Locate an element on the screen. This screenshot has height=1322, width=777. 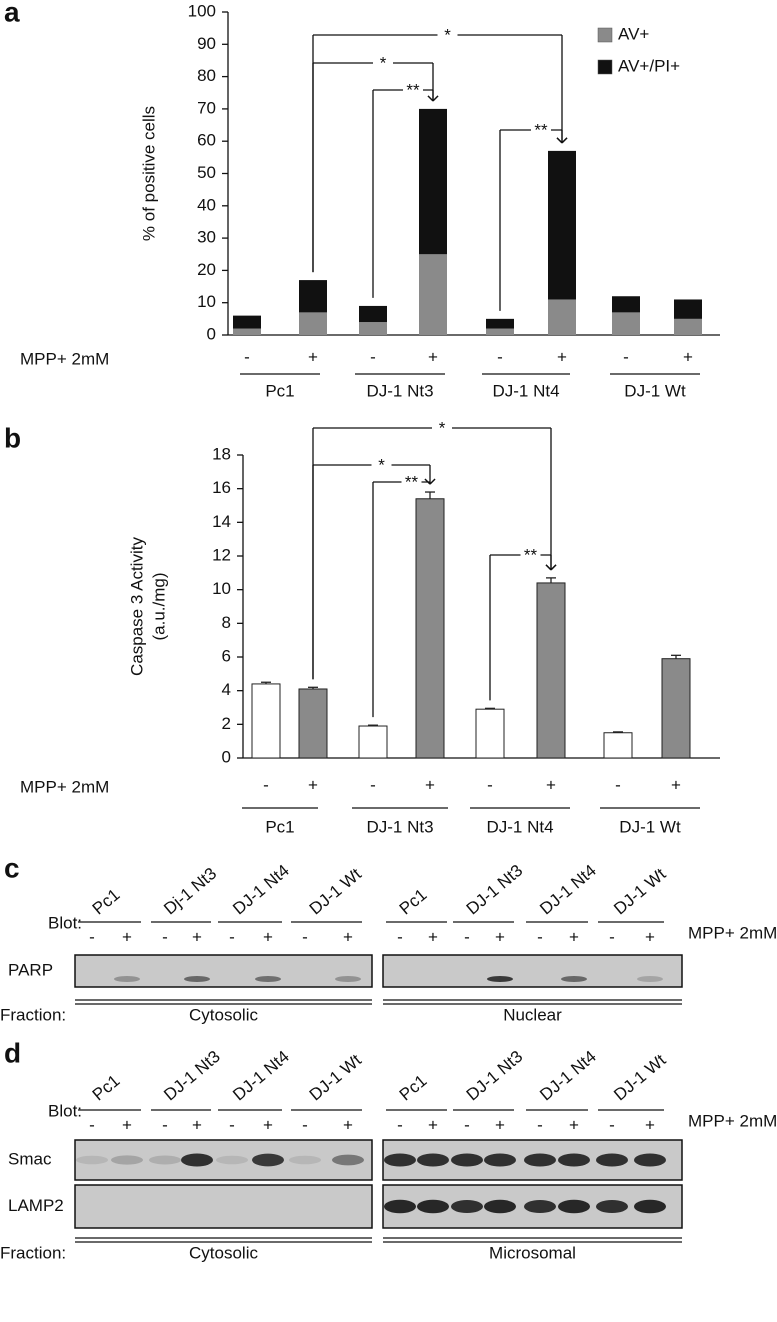
lane-group-label: Pc1 is located at coordinates (413, 1087).